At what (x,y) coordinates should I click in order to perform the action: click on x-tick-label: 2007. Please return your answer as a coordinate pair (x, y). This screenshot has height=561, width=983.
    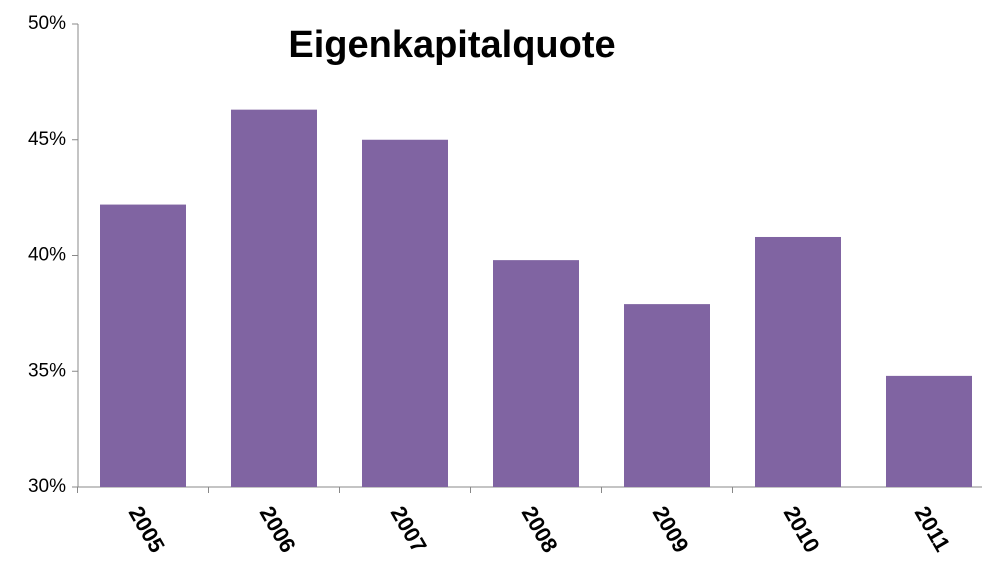
    Looking at the image, I should click on (409, 529).